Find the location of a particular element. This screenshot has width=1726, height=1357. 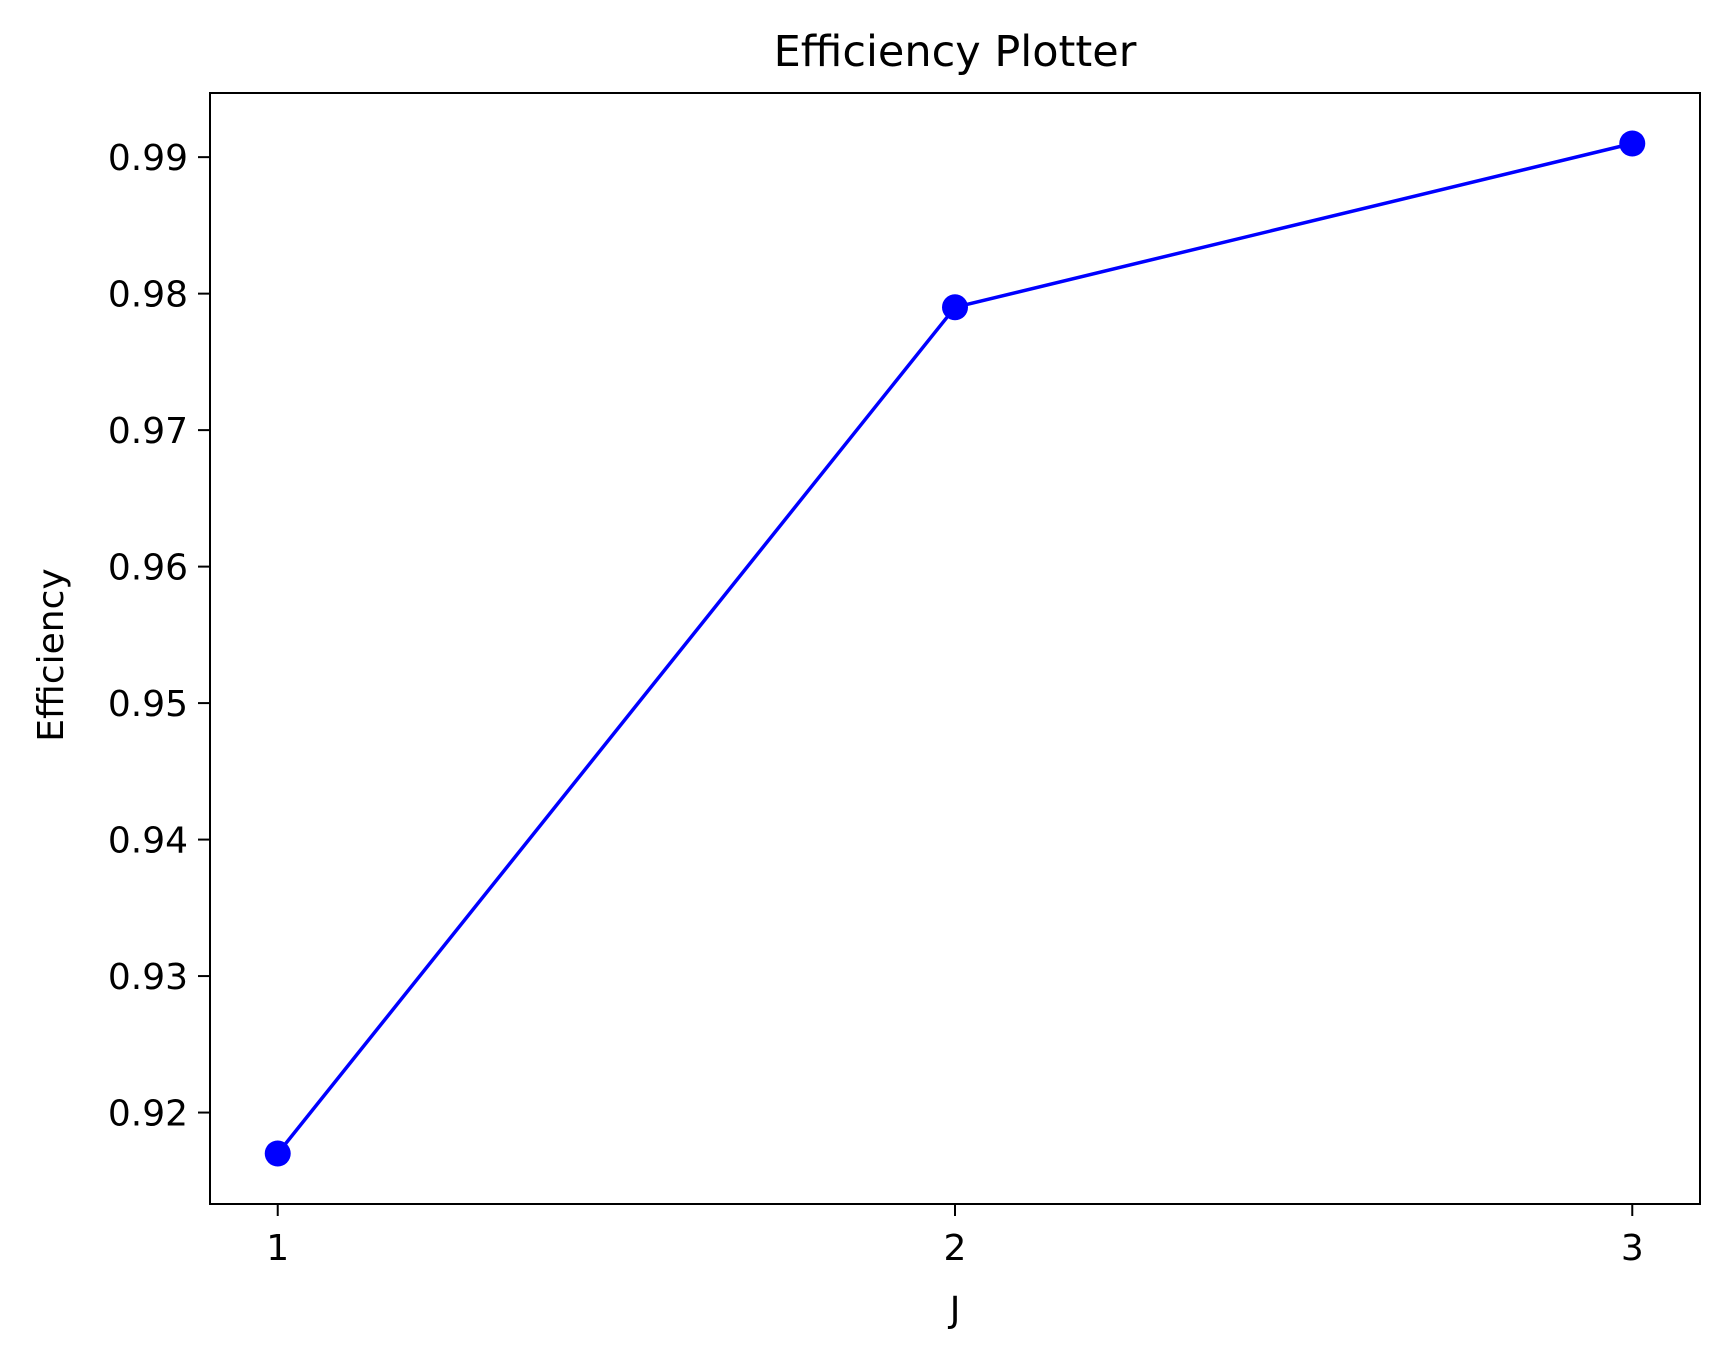

y-axis-title: Efficiency is located at coordinates (51, 654).